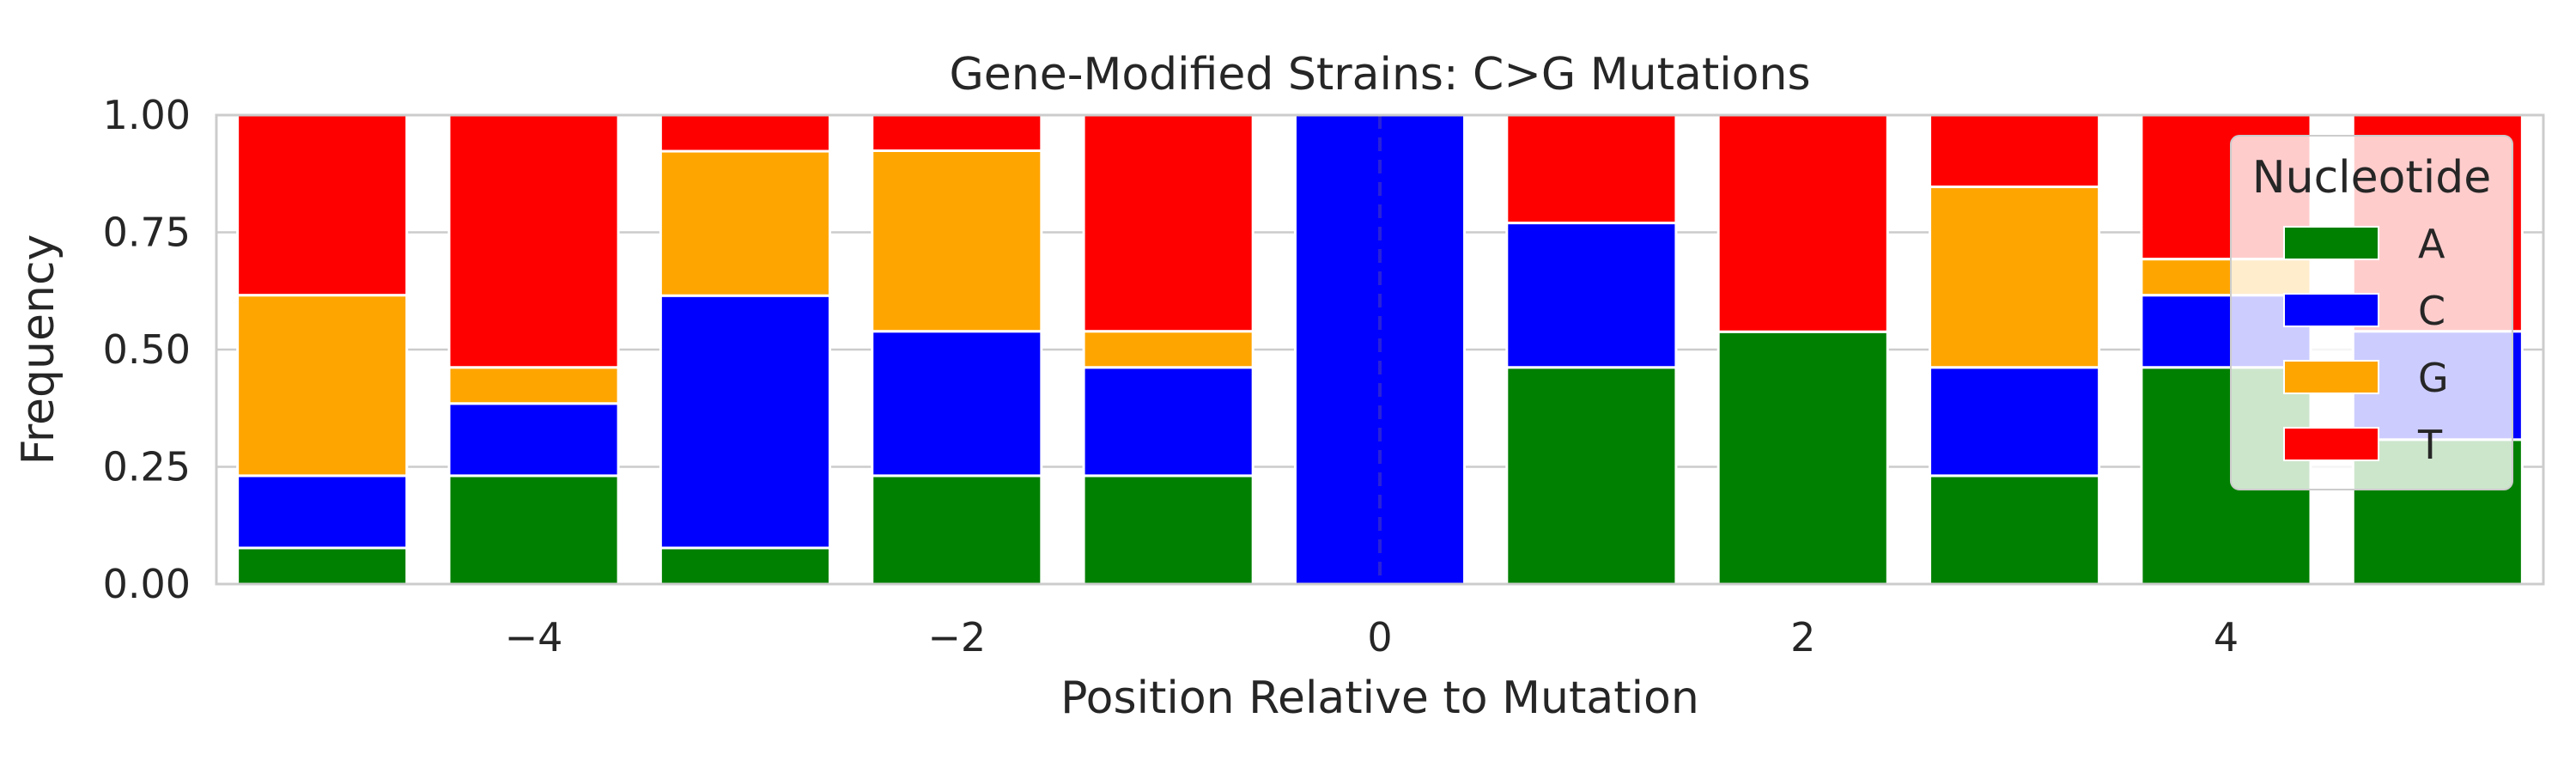 The image size is (2576, 773). Describe the element at coordinates (745, 223) in the screenshot. I see `bar-segment-G-pos--3` at that location.